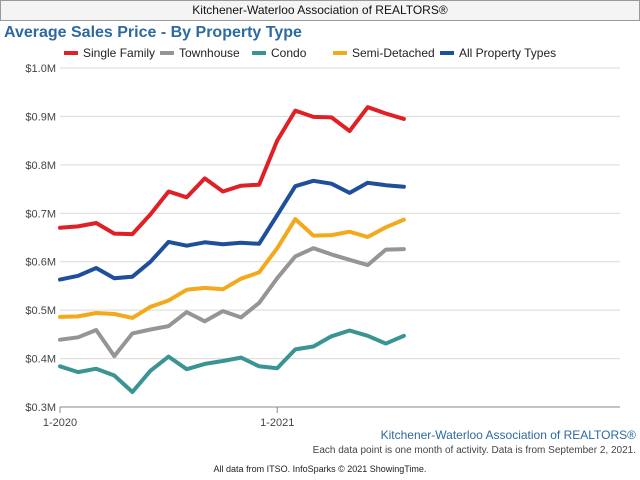 The width and height of the screenshot is (640, 480). Describe the element at coordinates (289, 53) in the screenshot. I see `legend-label: Condo` at that location.